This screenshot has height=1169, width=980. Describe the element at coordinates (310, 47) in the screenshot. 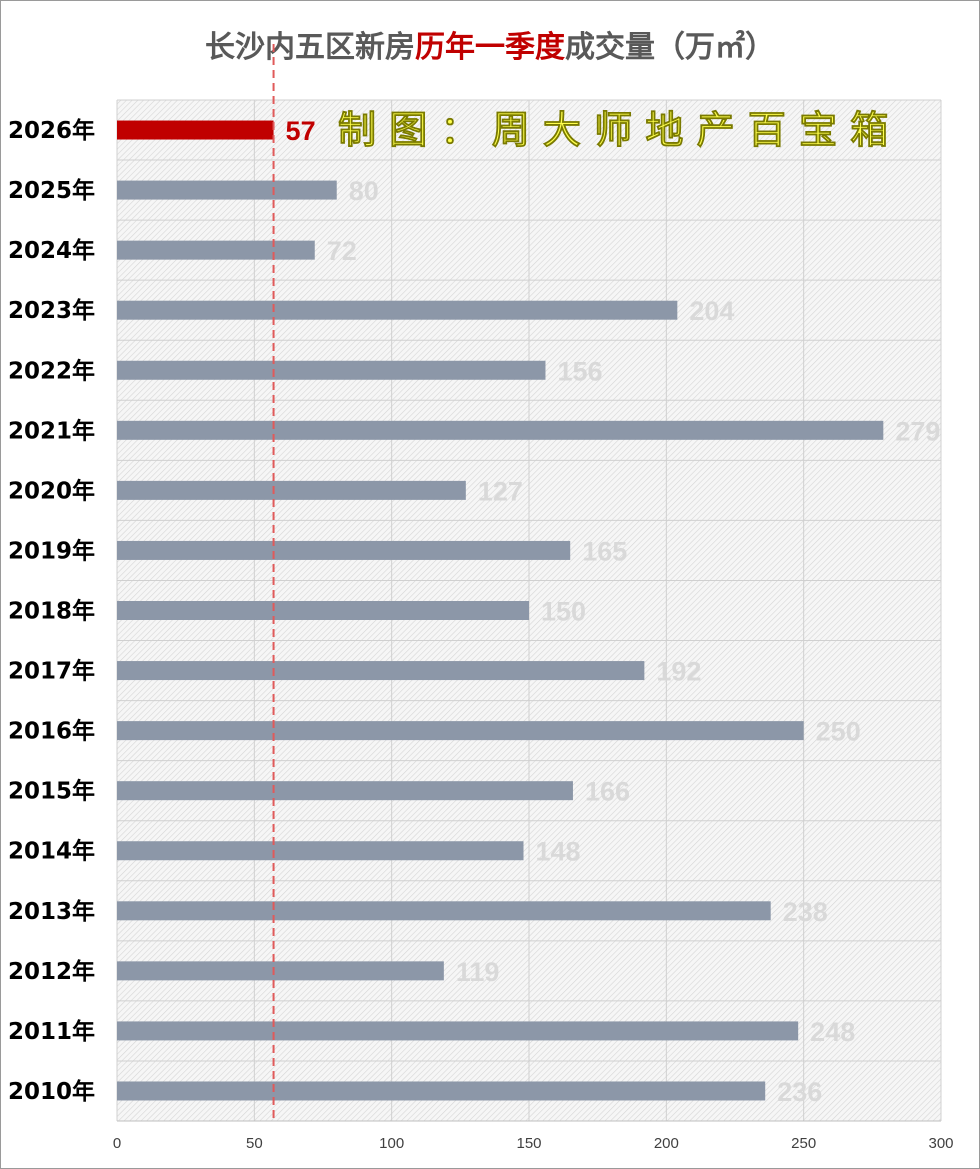

I see `title-part-1: 长沙内五区新房` at that location.